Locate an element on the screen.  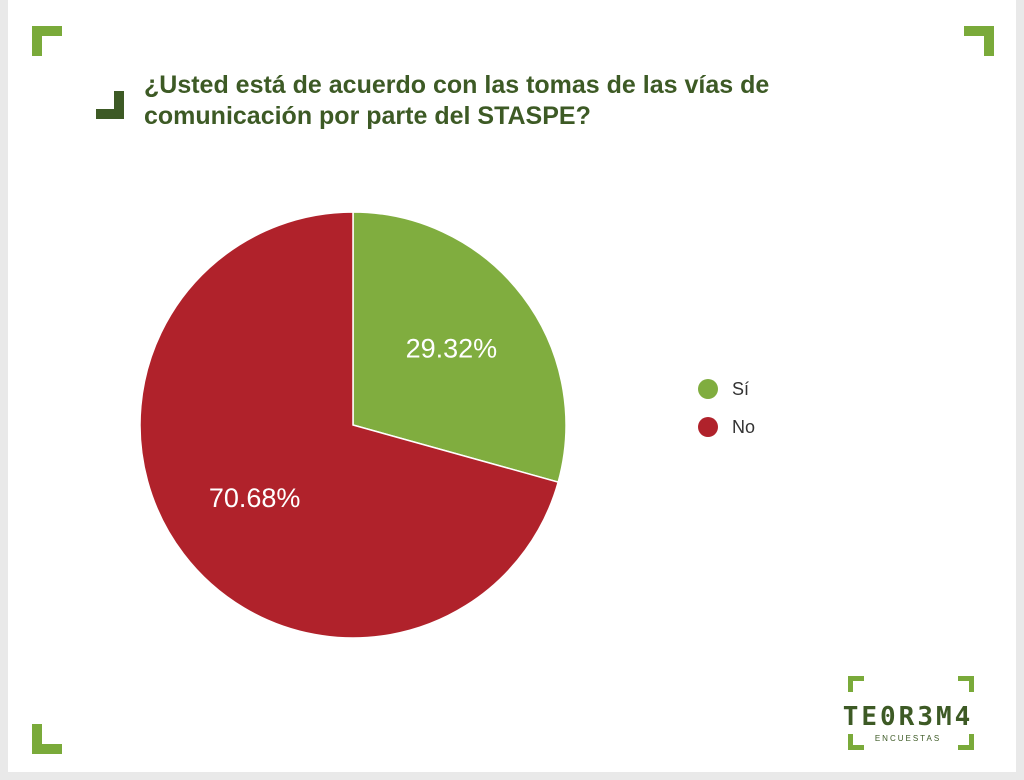
data-label-no: 70.68% is located at coordinates (255, 498).